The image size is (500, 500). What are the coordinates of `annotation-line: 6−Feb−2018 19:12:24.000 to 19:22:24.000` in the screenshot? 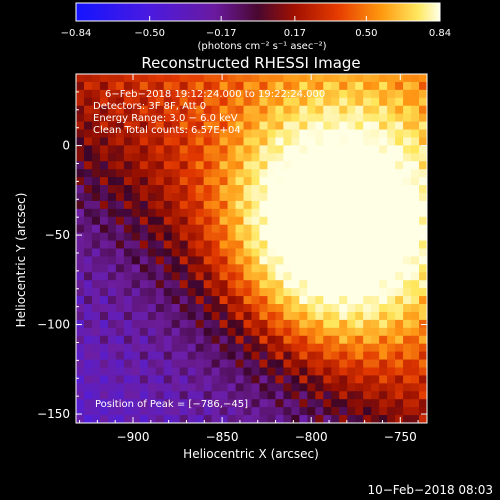 It's located at (215, 94).